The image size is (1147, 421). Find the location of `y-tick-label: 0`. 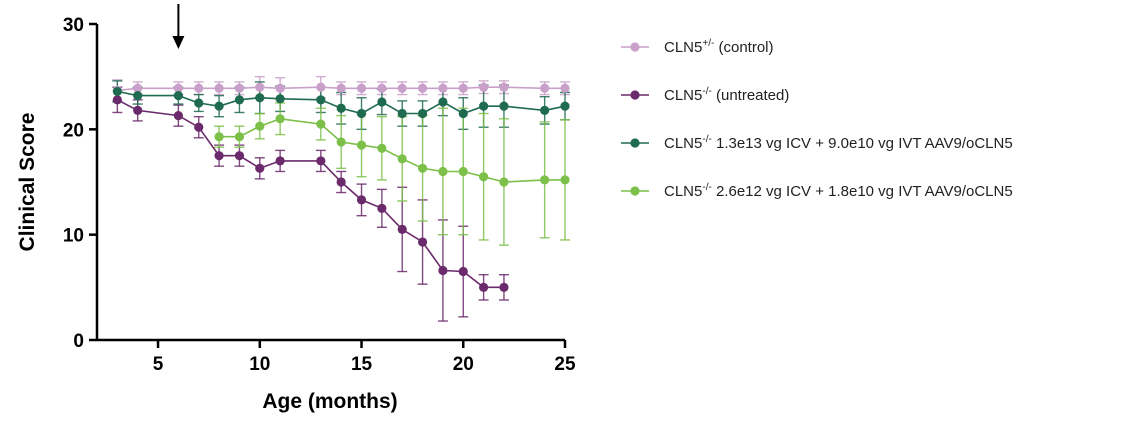

y-tick-label: 0 is located at coordinates (78, 341).